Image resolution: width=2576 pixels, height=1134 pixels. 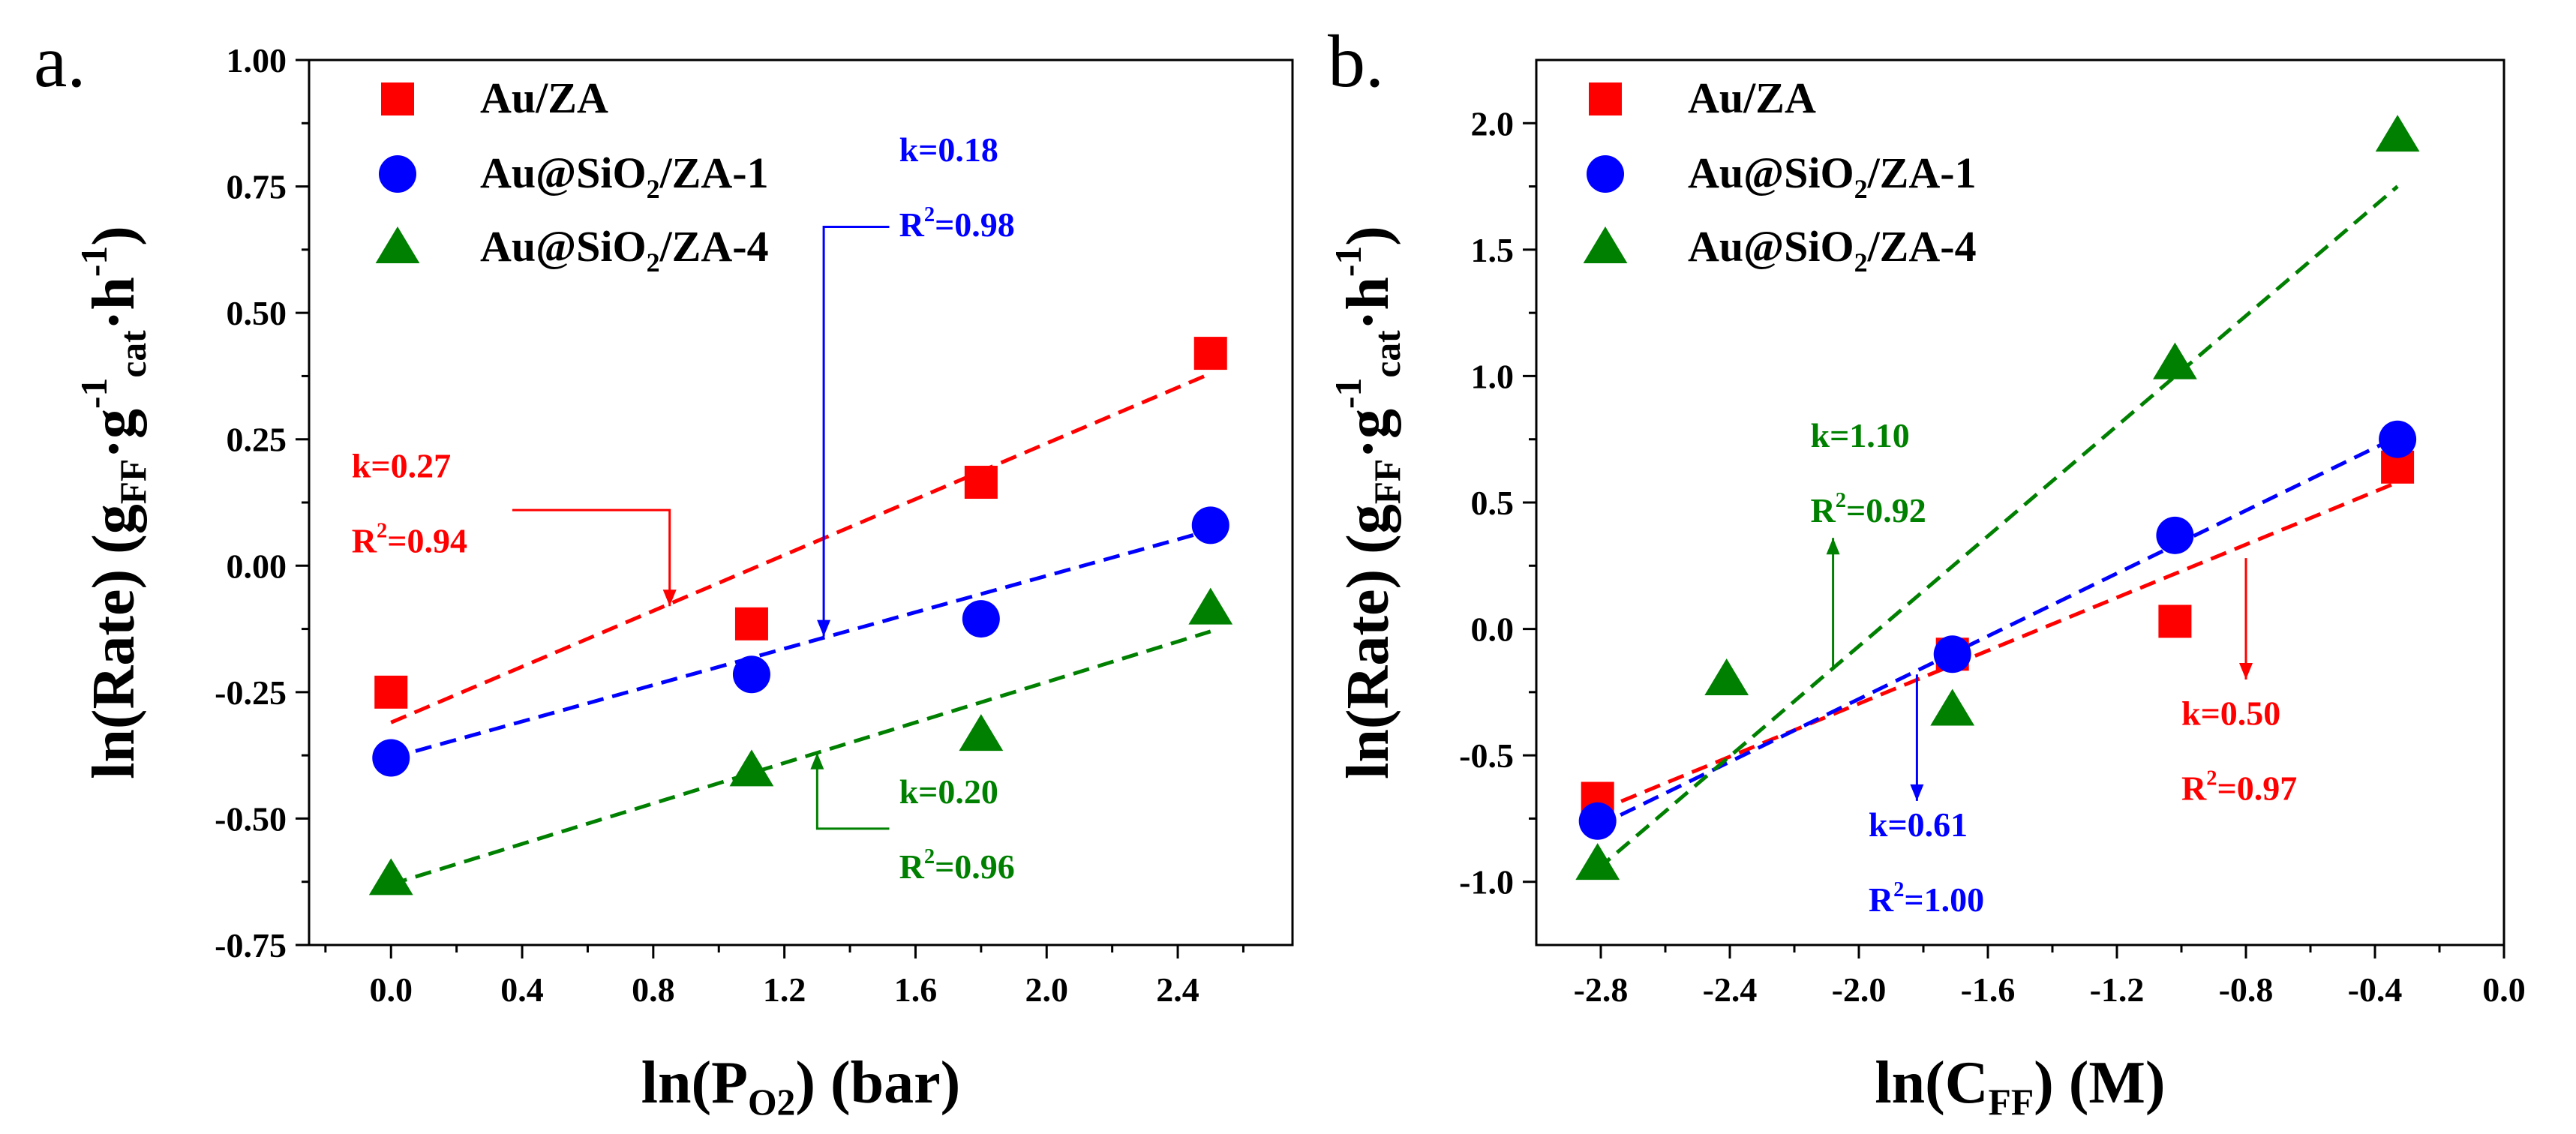 I want to click on panel-b-y-tick-label: 2.0, so click(x=1493, y=123).